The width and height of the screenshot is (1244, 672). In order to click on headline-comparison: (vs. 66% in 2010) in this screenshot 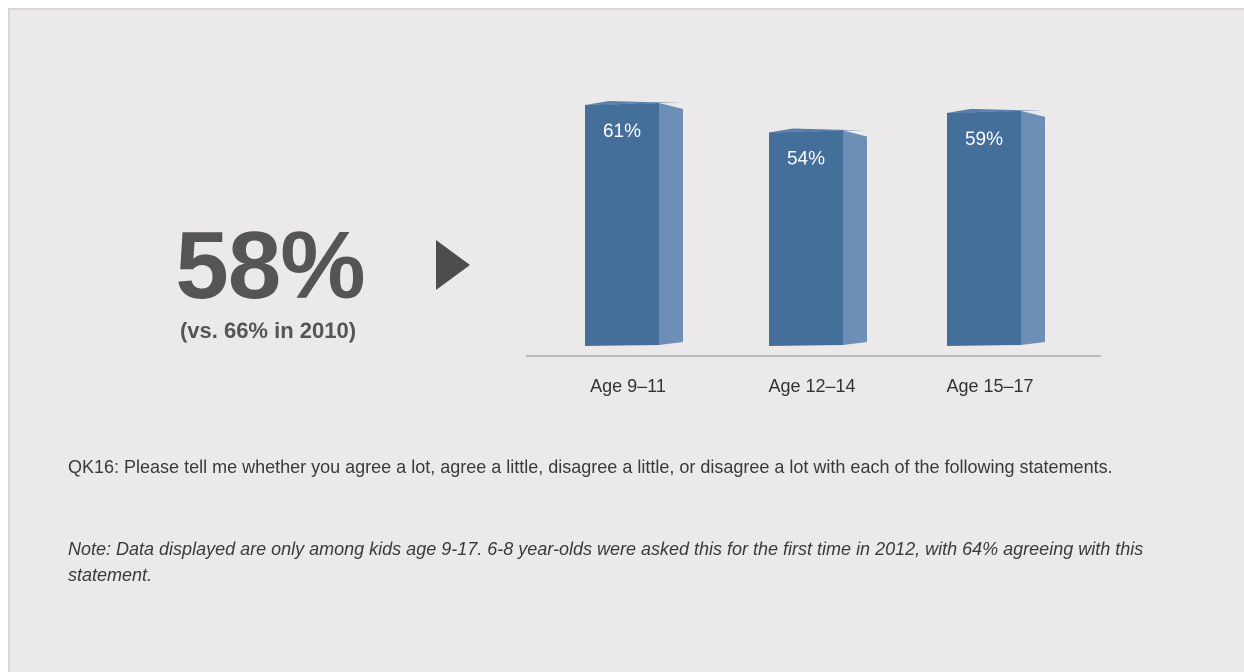, I will do `click(268, 330)`.